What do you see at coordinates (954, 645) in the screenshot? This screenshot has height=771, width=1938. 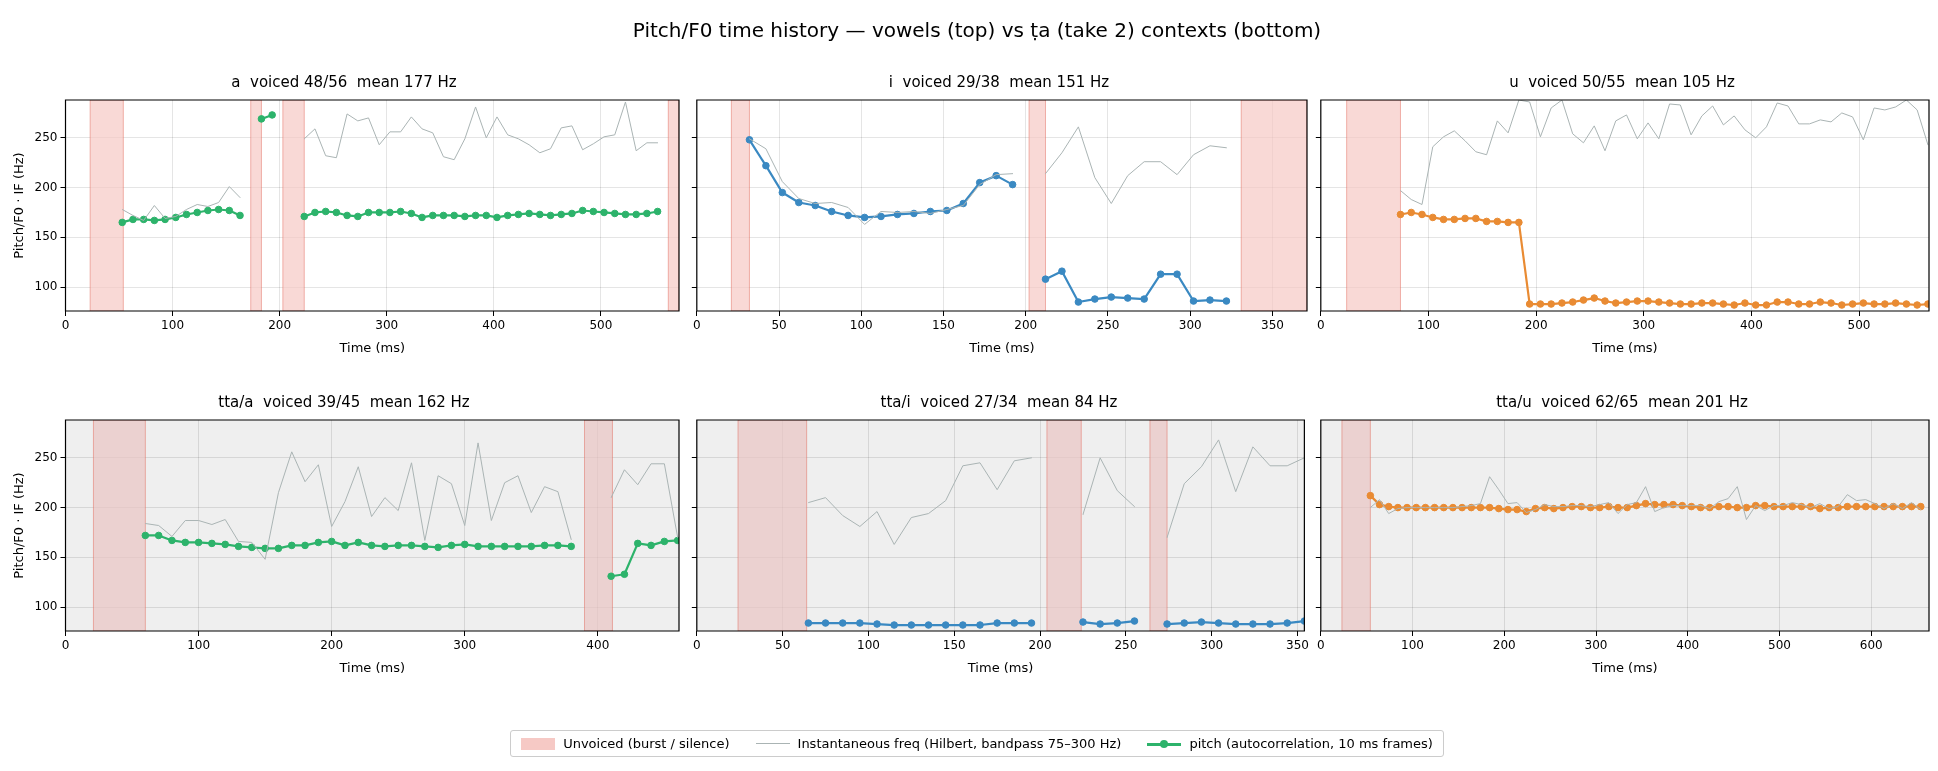 I see `x-tick-label: 150` at bounding box center [954, 645].